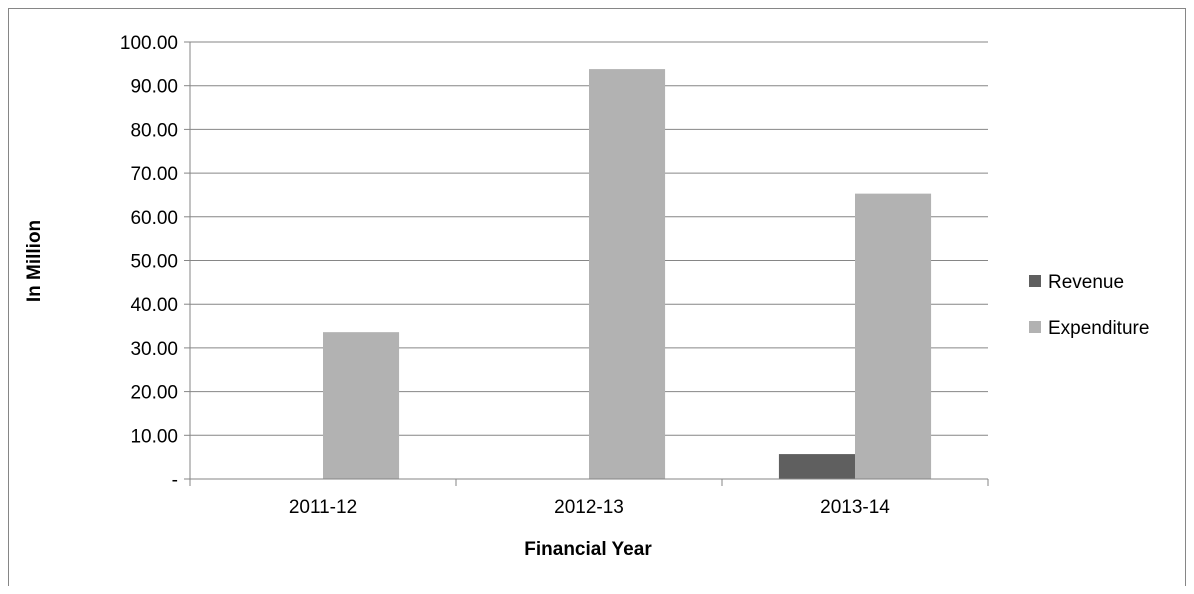 This screenshot has height=594, width=1194. What do you see at coordinates (154, 87) in the screenshot?
I see `y-tick-label: 90.00` at bounding box center [154, 87].